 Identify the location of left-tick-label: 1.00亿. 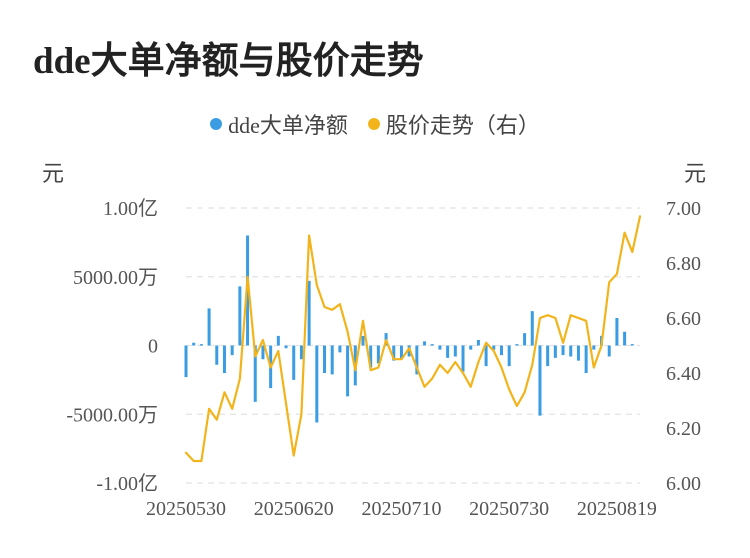
(130, 208).